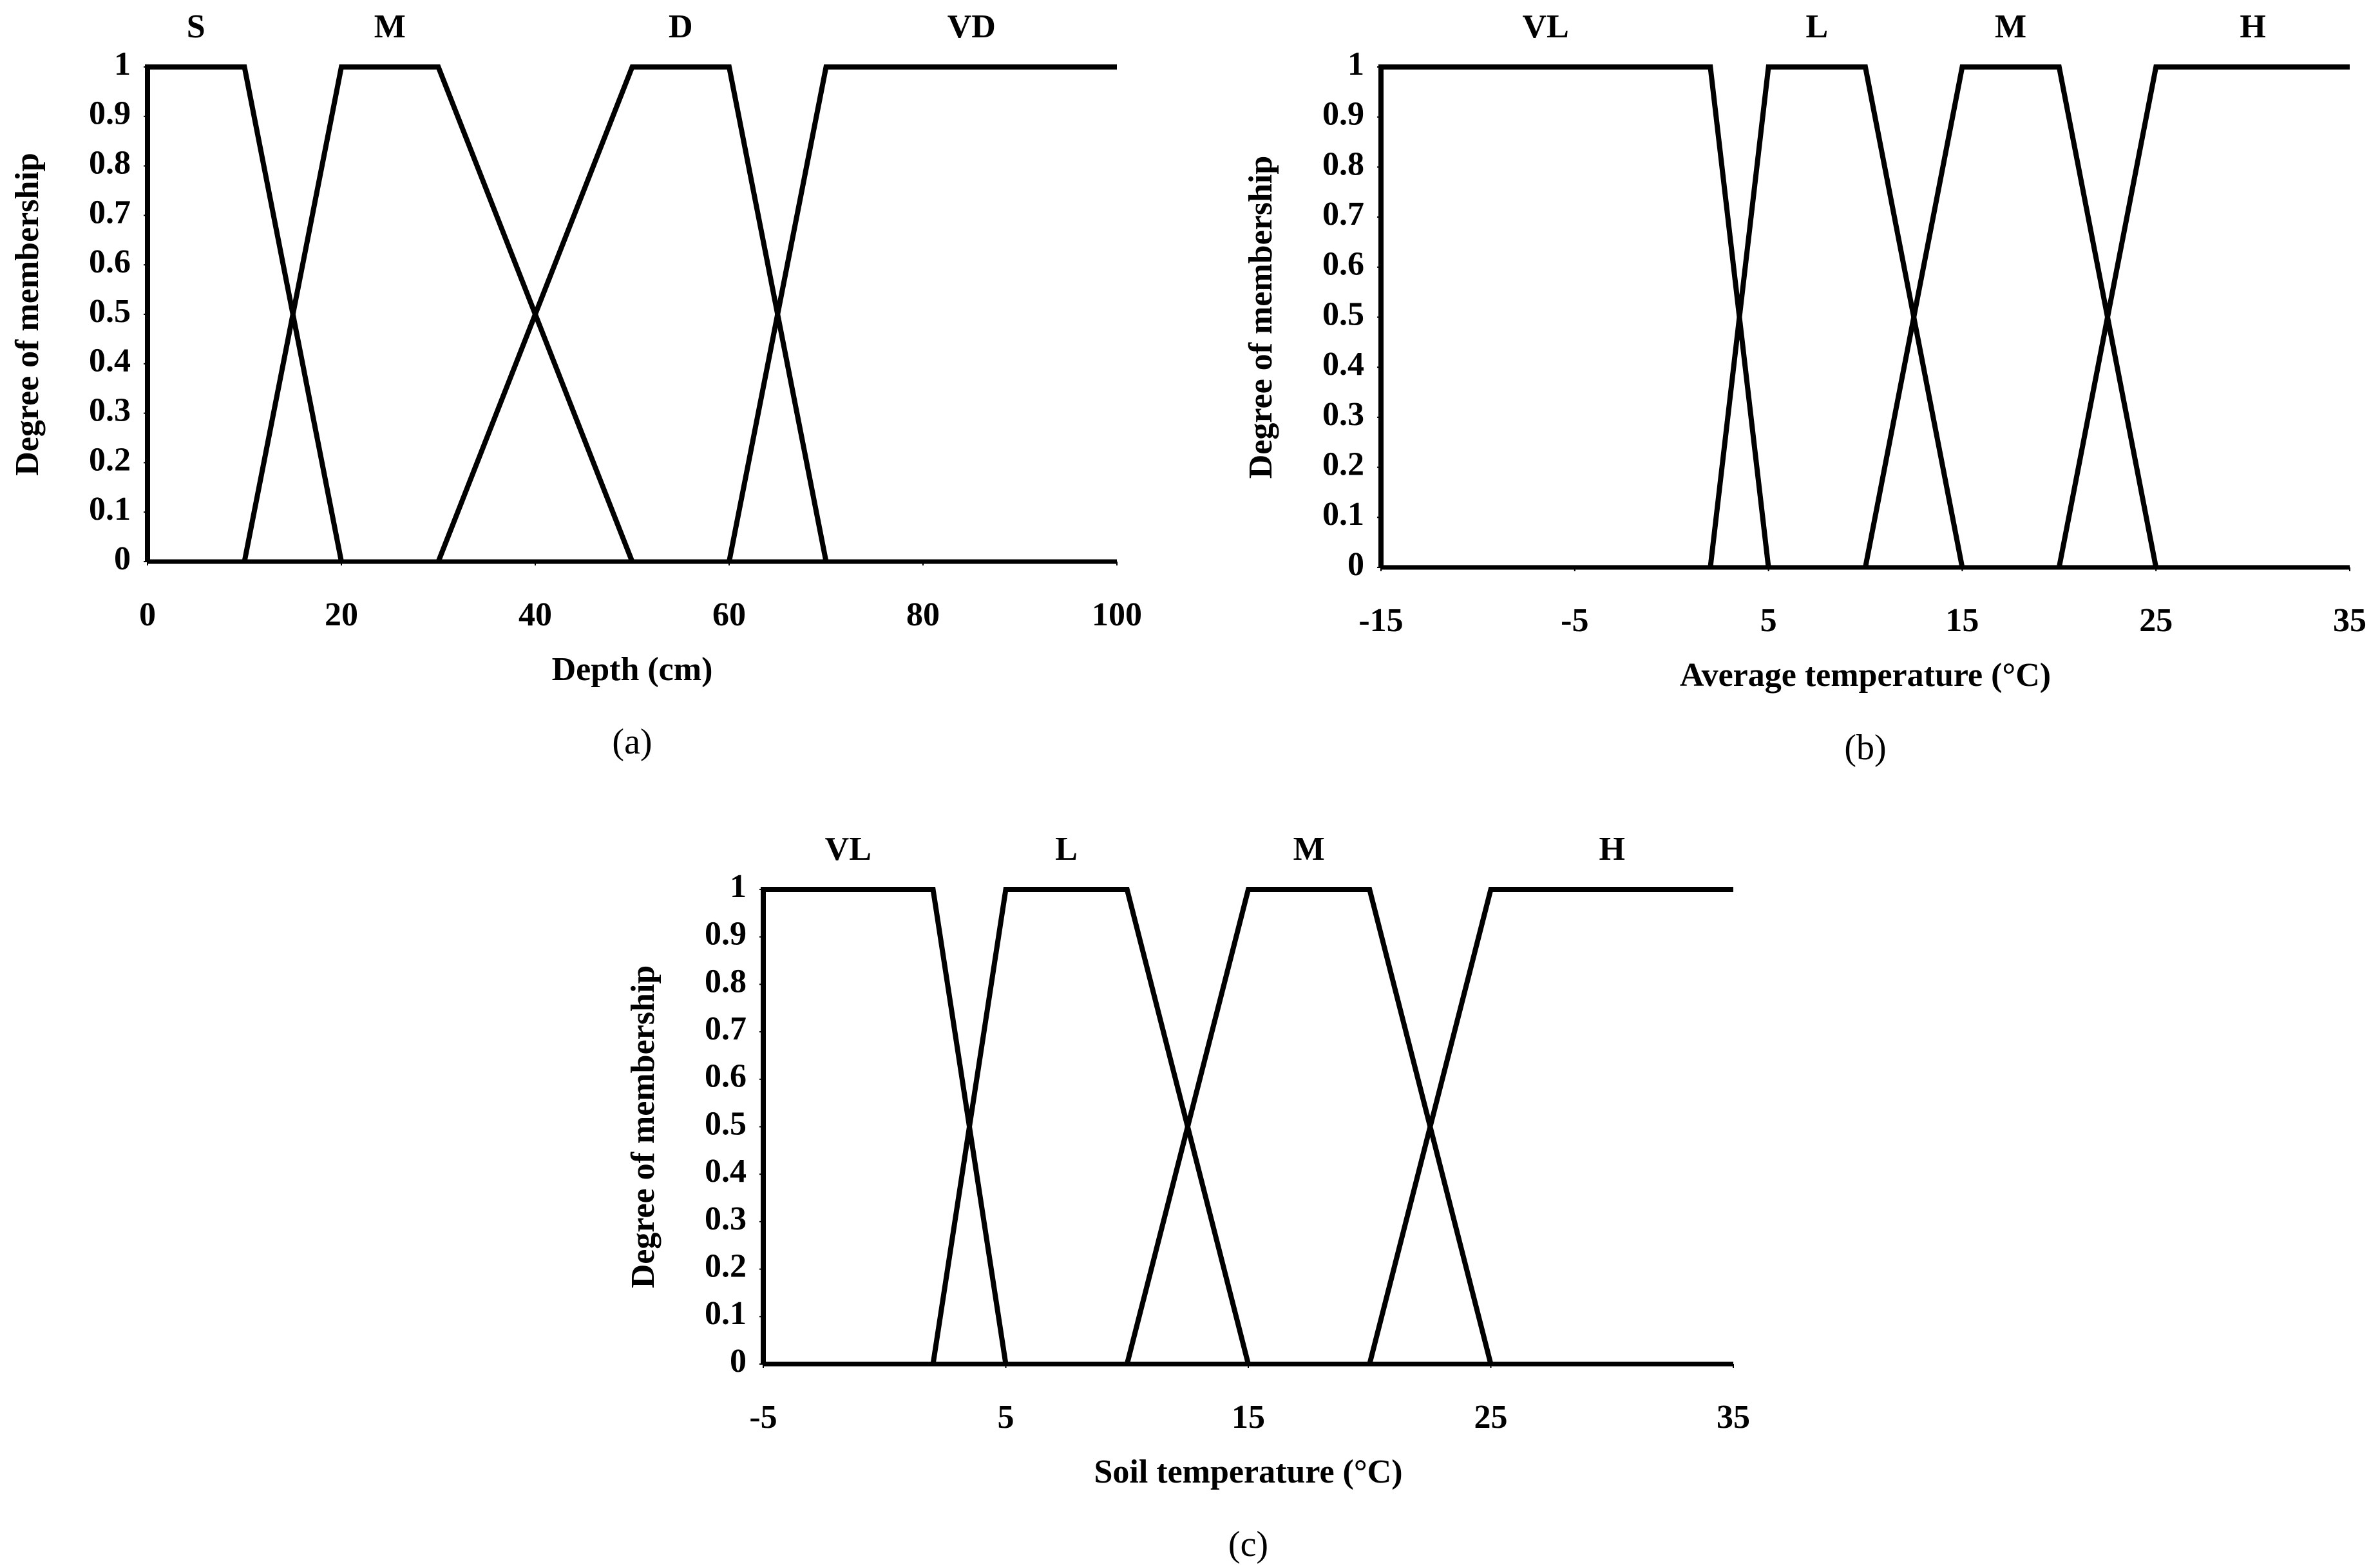 The image size is (2380, 1565). I want to click on x-axis-label: Average temperature (°C), so click(1865, 675).